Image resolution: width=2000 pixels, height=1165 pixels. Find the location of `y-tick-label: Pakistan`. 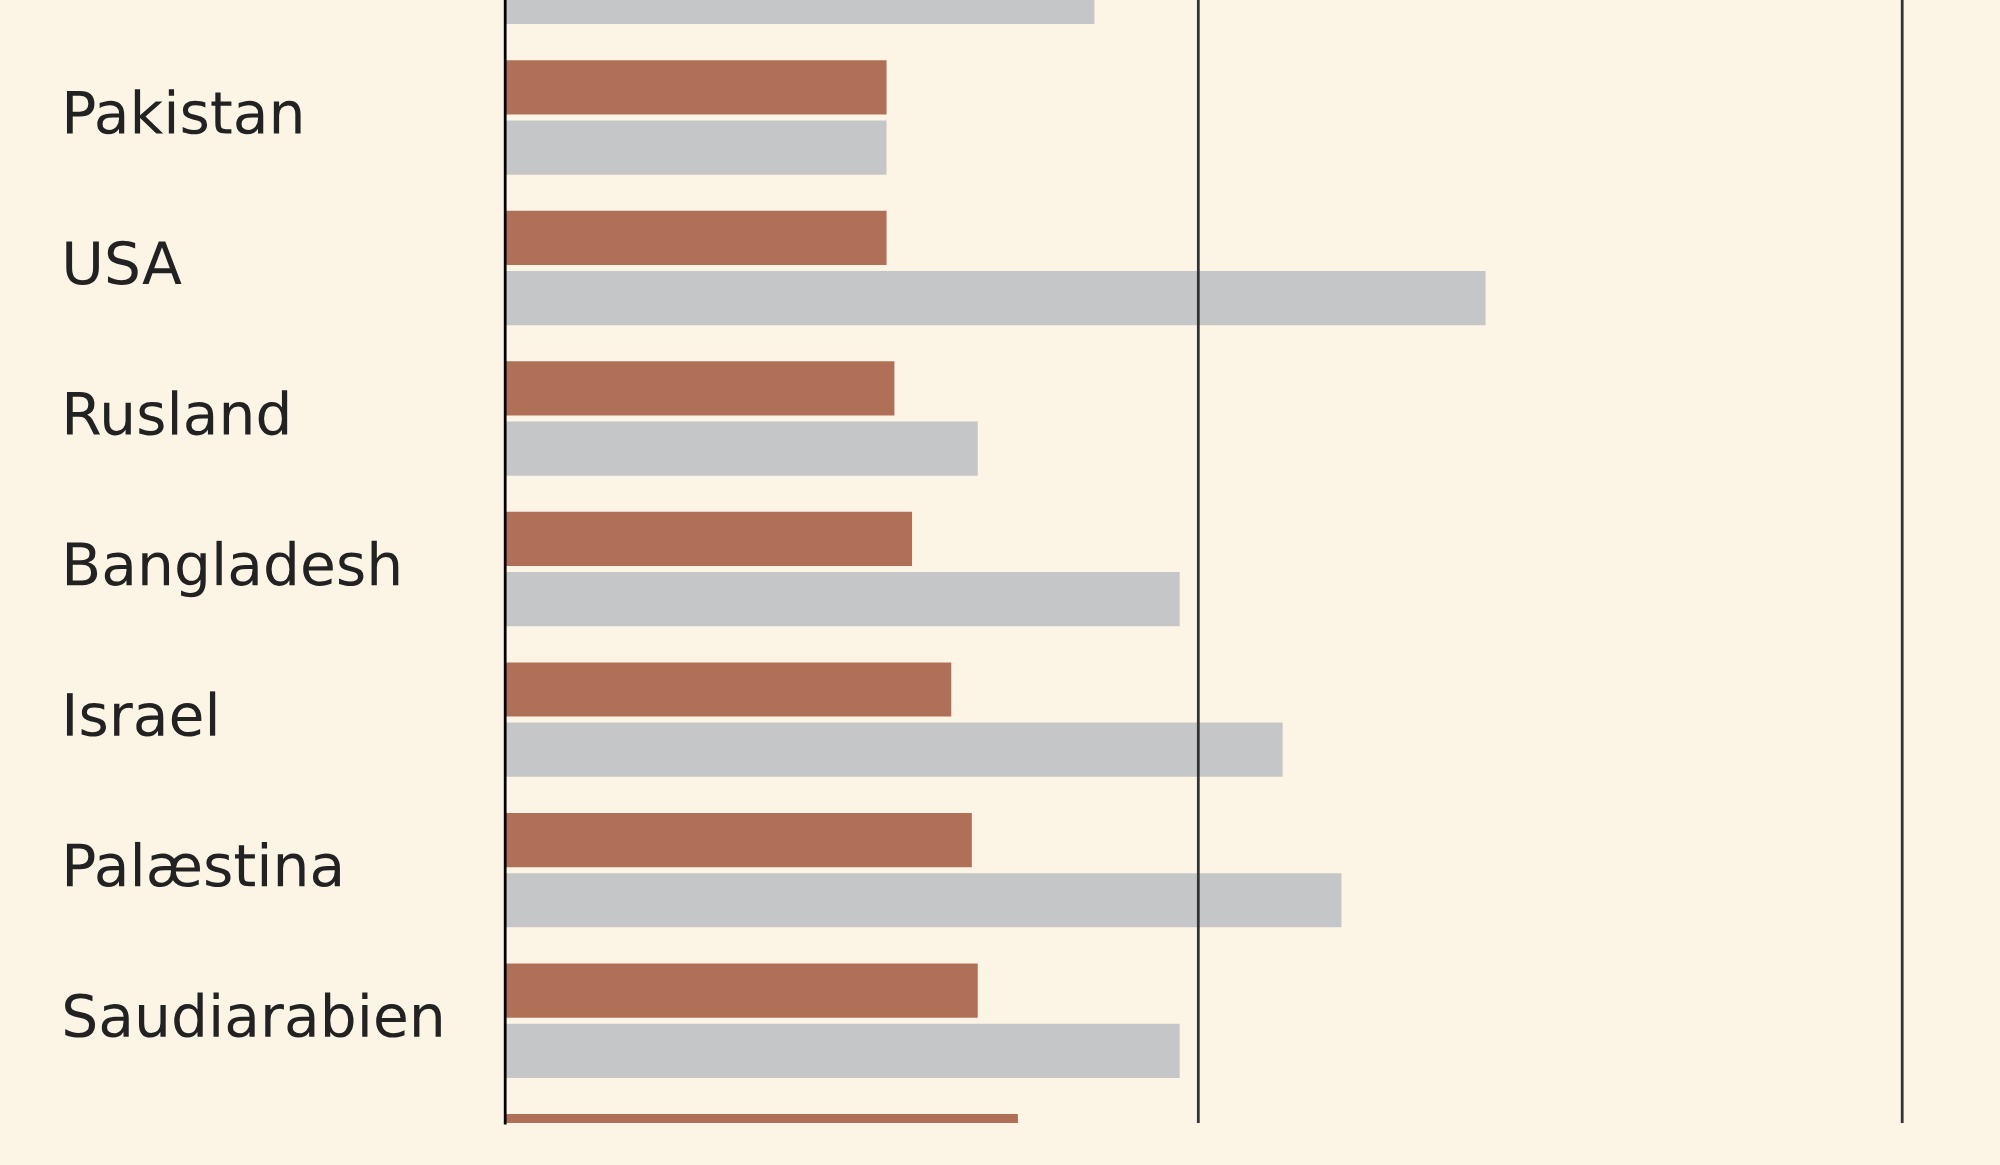

y-tick-label: Pakistan is located at coordinates (183, 112).